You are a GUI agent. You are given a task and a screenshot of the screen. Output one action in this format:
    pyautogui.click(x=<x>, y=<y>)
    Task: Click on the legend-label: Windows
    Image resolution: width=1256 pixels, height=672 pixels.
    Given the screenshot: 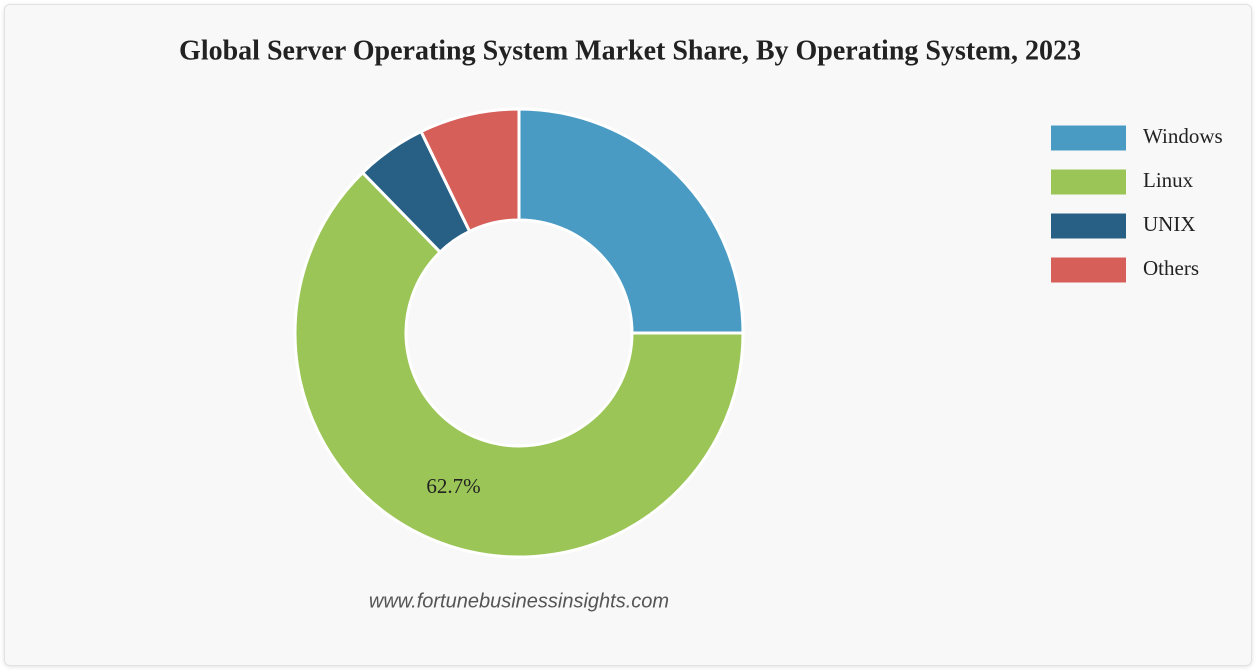 What is the action you would take?
    pyautogui.click(x=1183, y=136)
    